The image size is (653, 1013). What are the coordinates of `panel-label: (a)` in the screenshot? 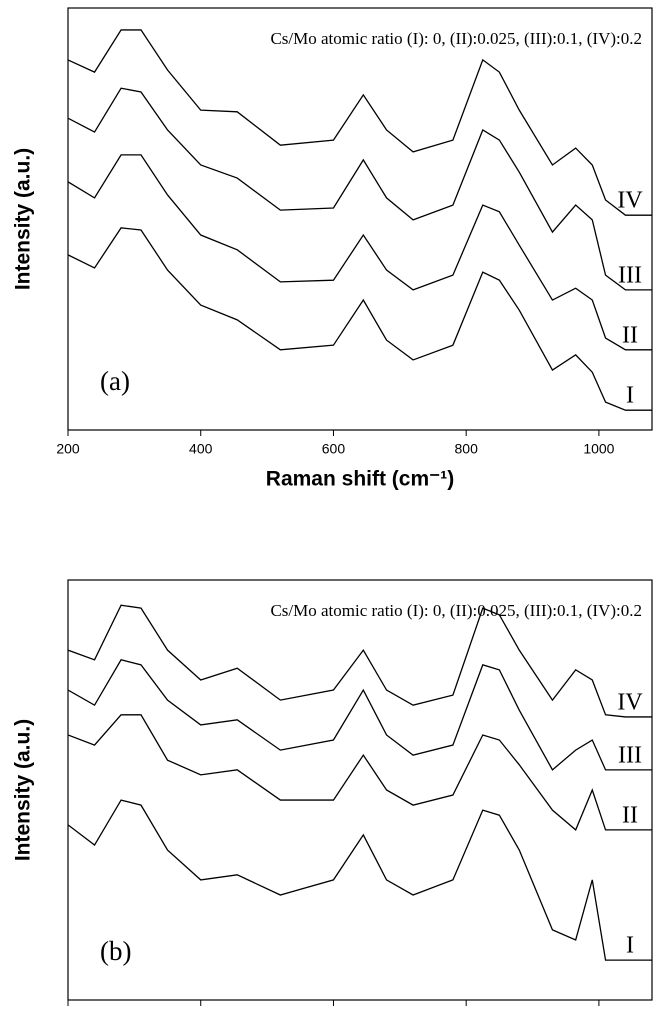 It's located at (115, 381).